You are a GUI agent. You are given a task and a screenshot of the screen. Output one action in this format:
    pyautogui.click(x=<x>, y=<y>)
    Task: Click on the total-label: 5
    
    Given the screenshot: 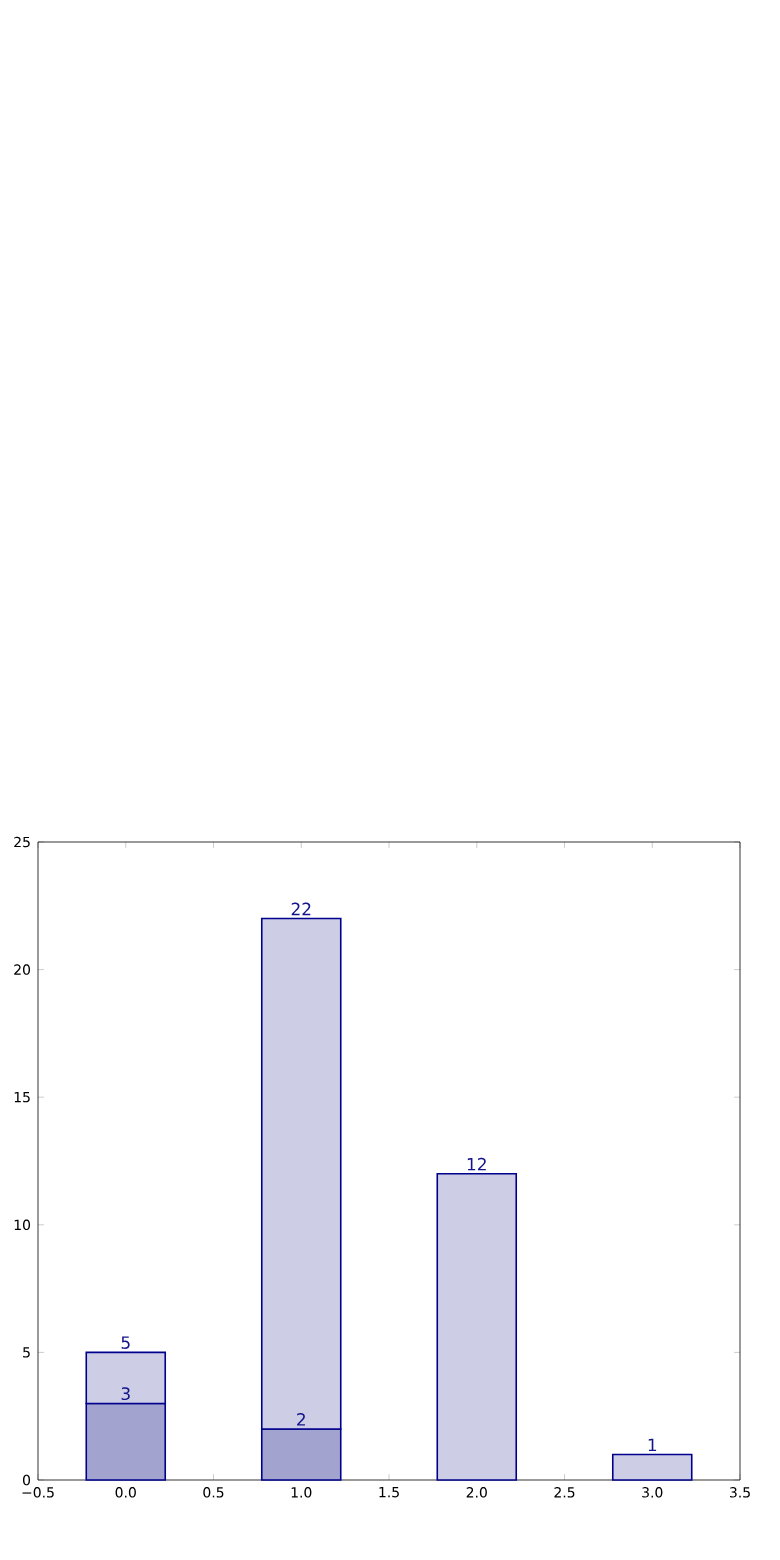 What is the action you would take?
    pyautogui.click(x=125, y=1343)
    